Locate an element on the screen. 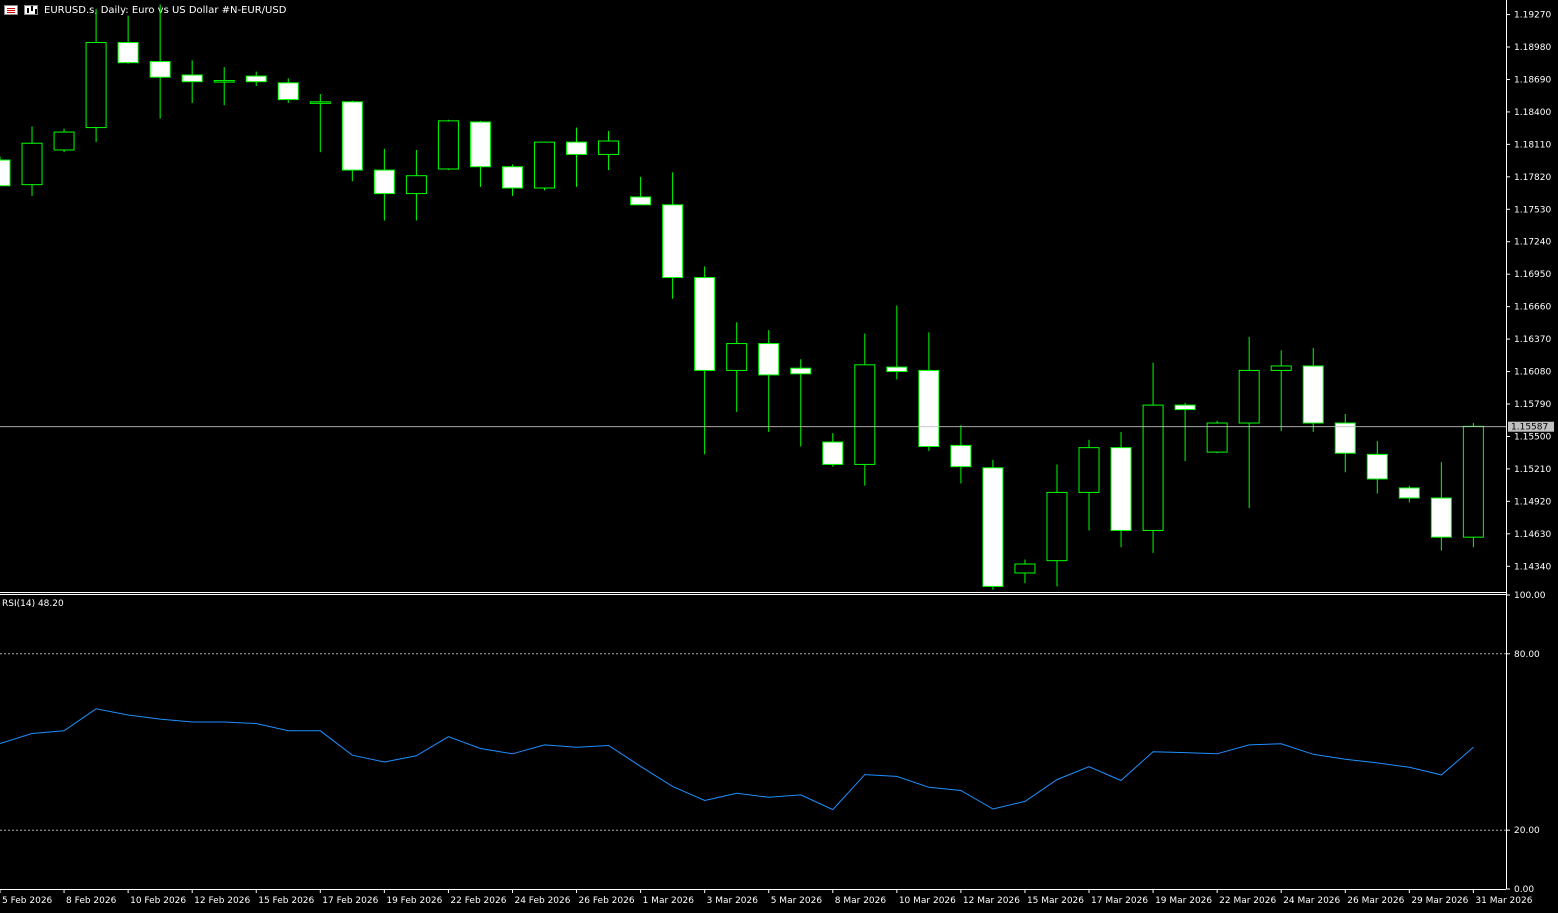  price-tick-label: 1.14340 is located at coordinates (1532, 567).